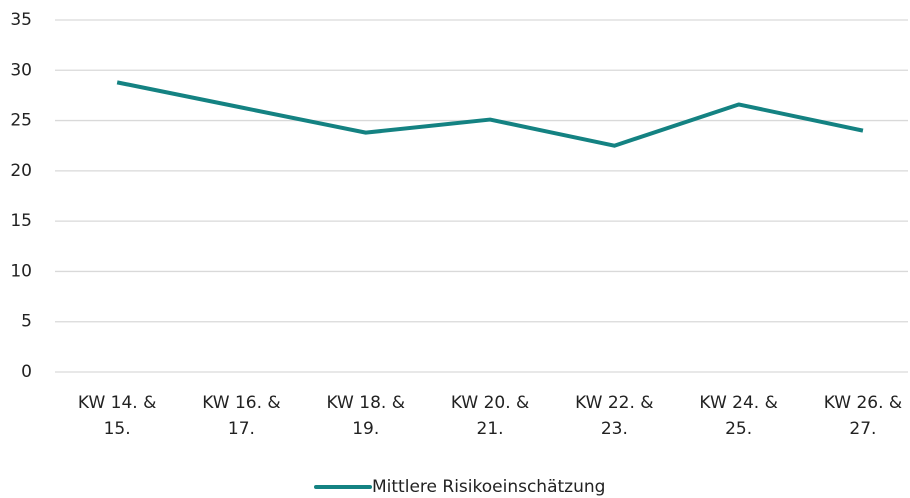  Describe the element at coordinates (21, 271) in the screenshot. I see `y-tick-label: 10` at that location.